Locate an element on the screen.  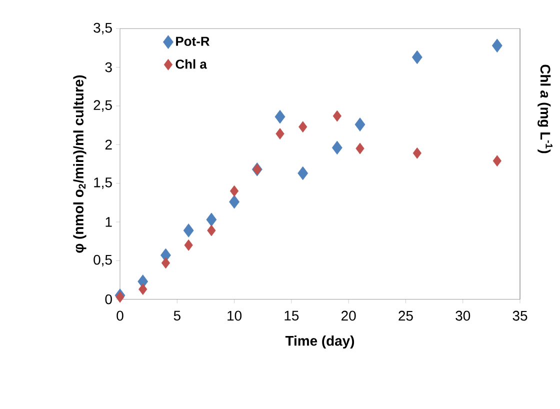
y-axis-title: φ (nmol o$_{2}$/min)/ml culture) is located at coordinates (79, 164).